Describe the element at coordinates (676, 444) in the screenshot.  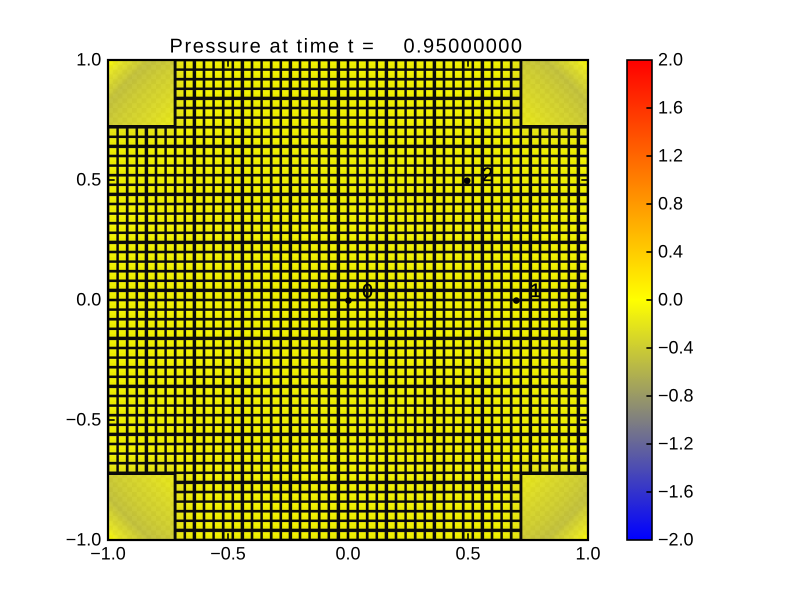
I see `svg-text: −1.2` at that location.